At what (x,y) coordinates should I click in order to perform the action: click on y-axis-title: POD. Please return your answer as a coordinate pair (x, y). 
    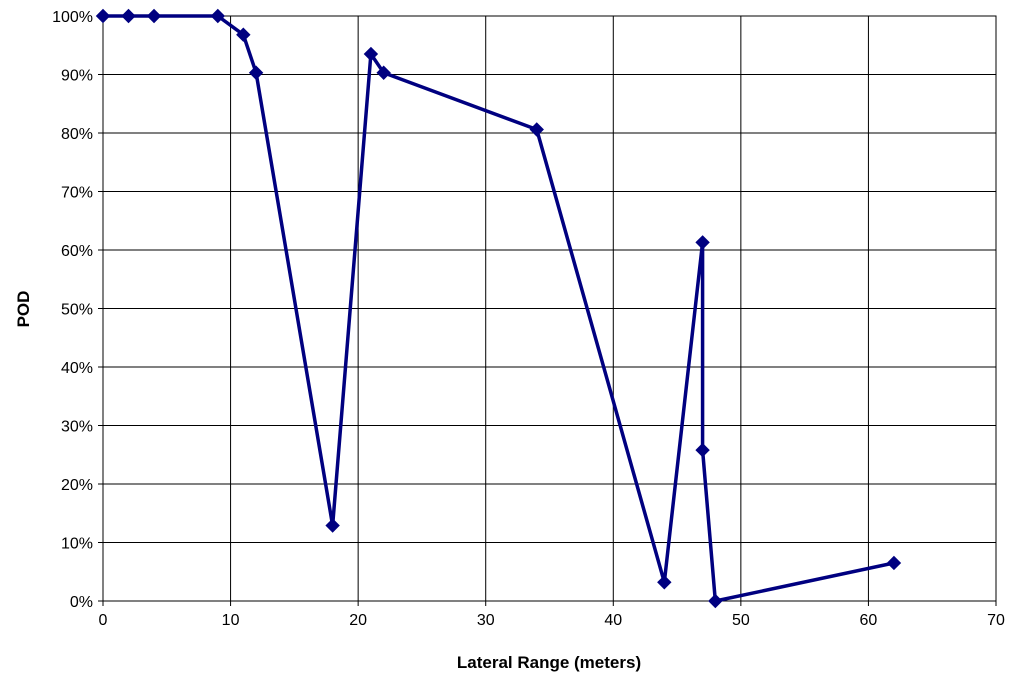
    Looking at the image, I should click on (23, 309).